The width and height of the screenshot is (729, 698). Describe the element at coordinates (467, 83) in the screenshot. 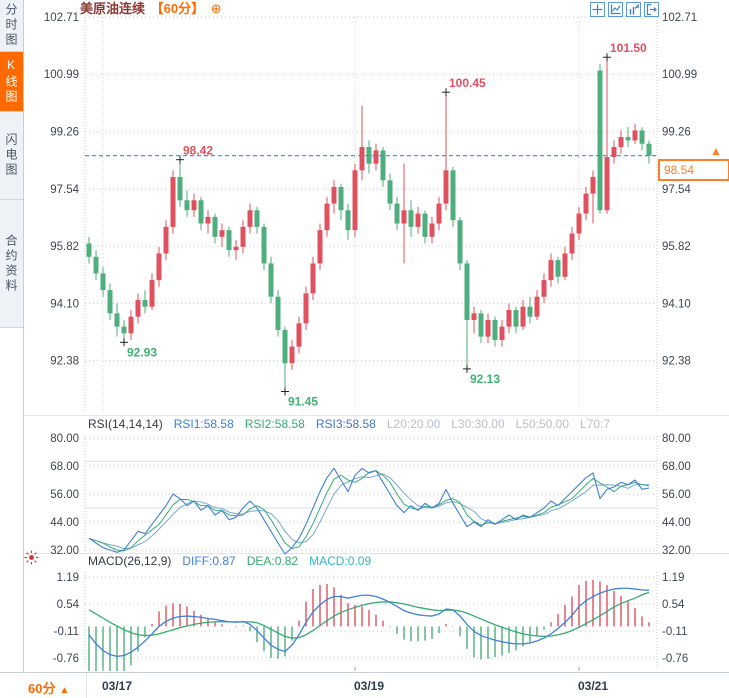

I see `price-annotation-label: 100.45` at that location.